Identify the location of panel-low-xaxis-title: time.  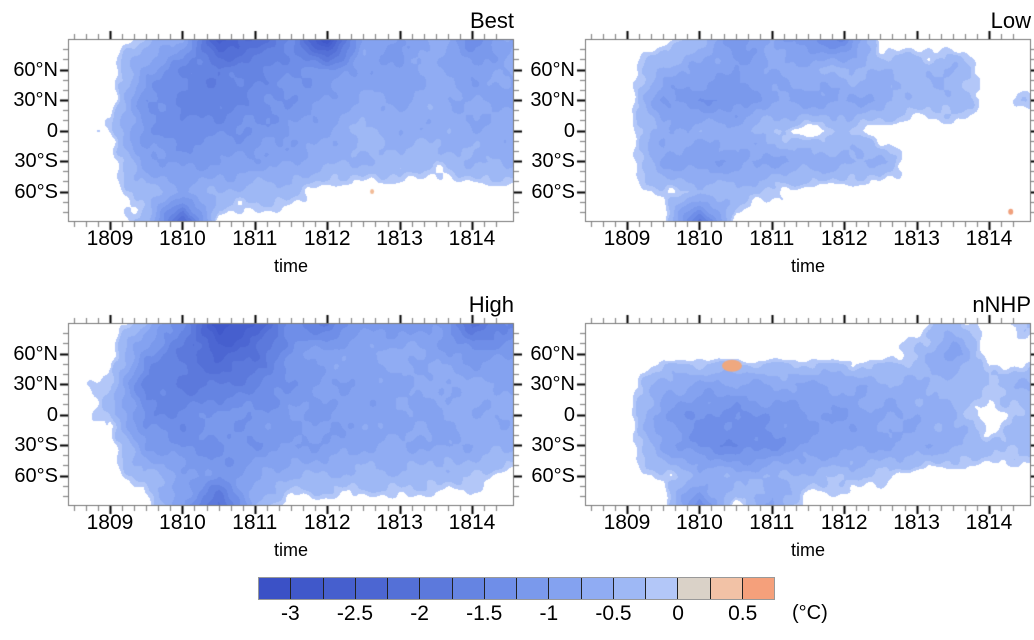
(807, 266).